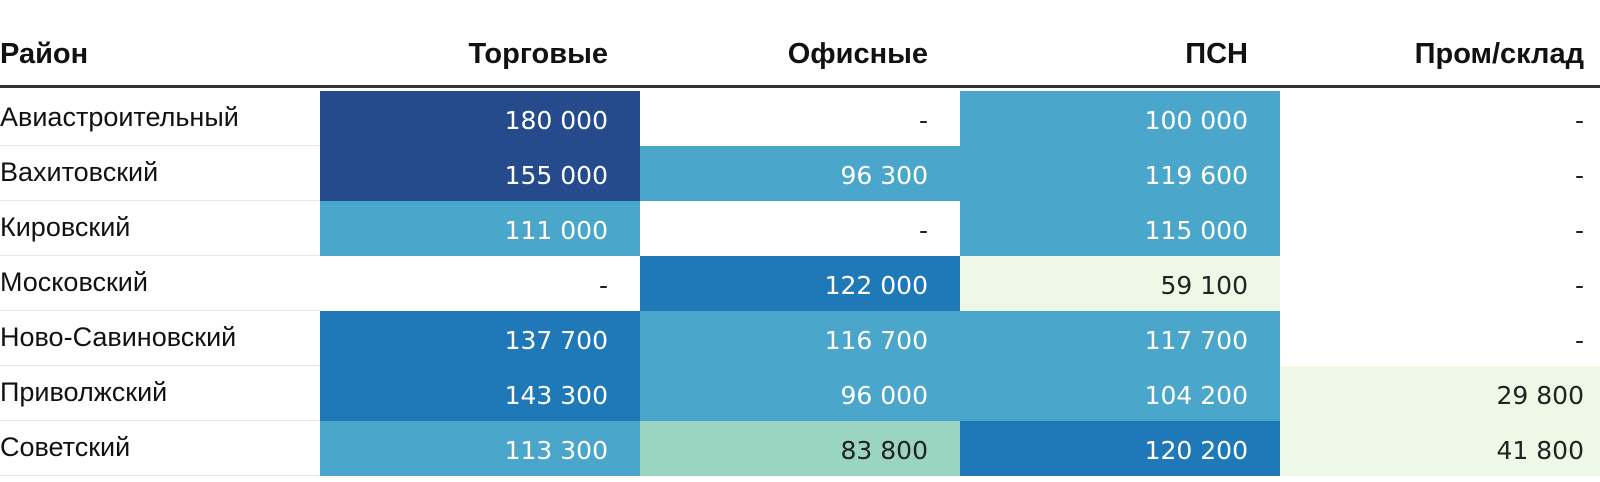 This screenshot has height=482, width=1600. I want to click on psn-price-cell: 104 200, so click(1120, 393).